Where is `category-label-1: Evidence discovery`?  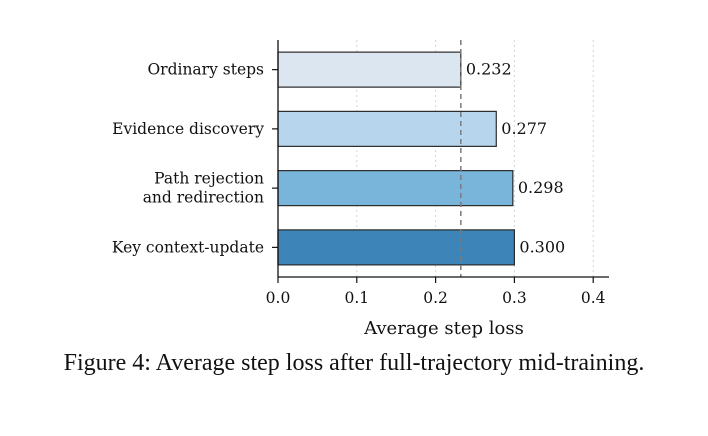 category-label-1: Evidence discovery is located at coordinates (188, 129).